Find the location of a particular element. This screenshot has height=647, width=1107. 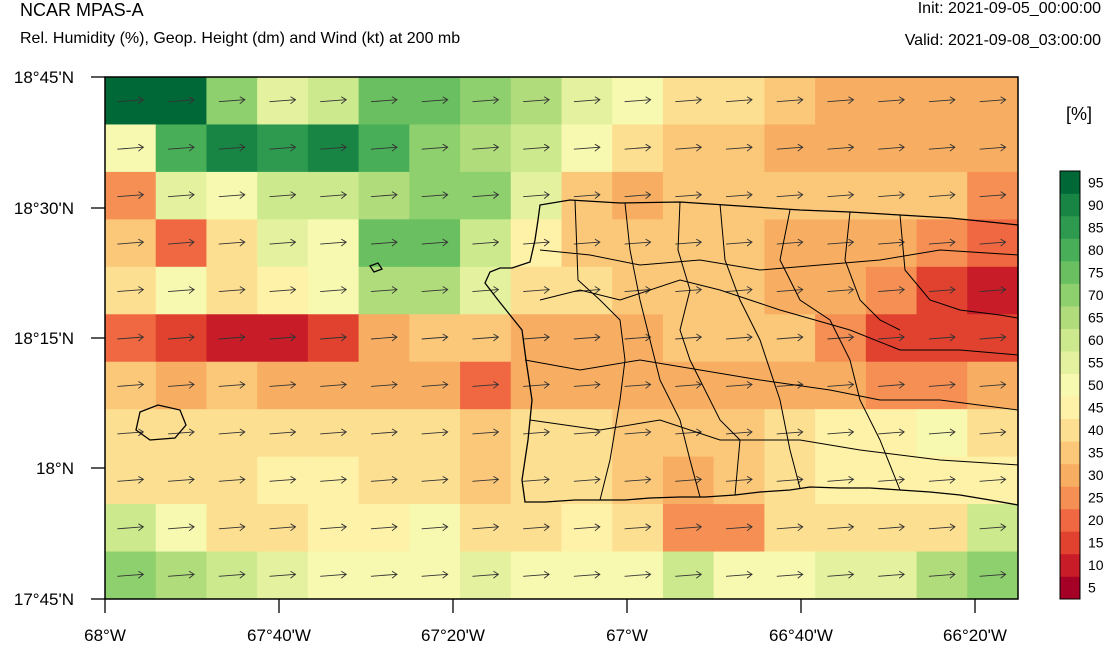

desecheo-island is located at coordinates (376, 267).